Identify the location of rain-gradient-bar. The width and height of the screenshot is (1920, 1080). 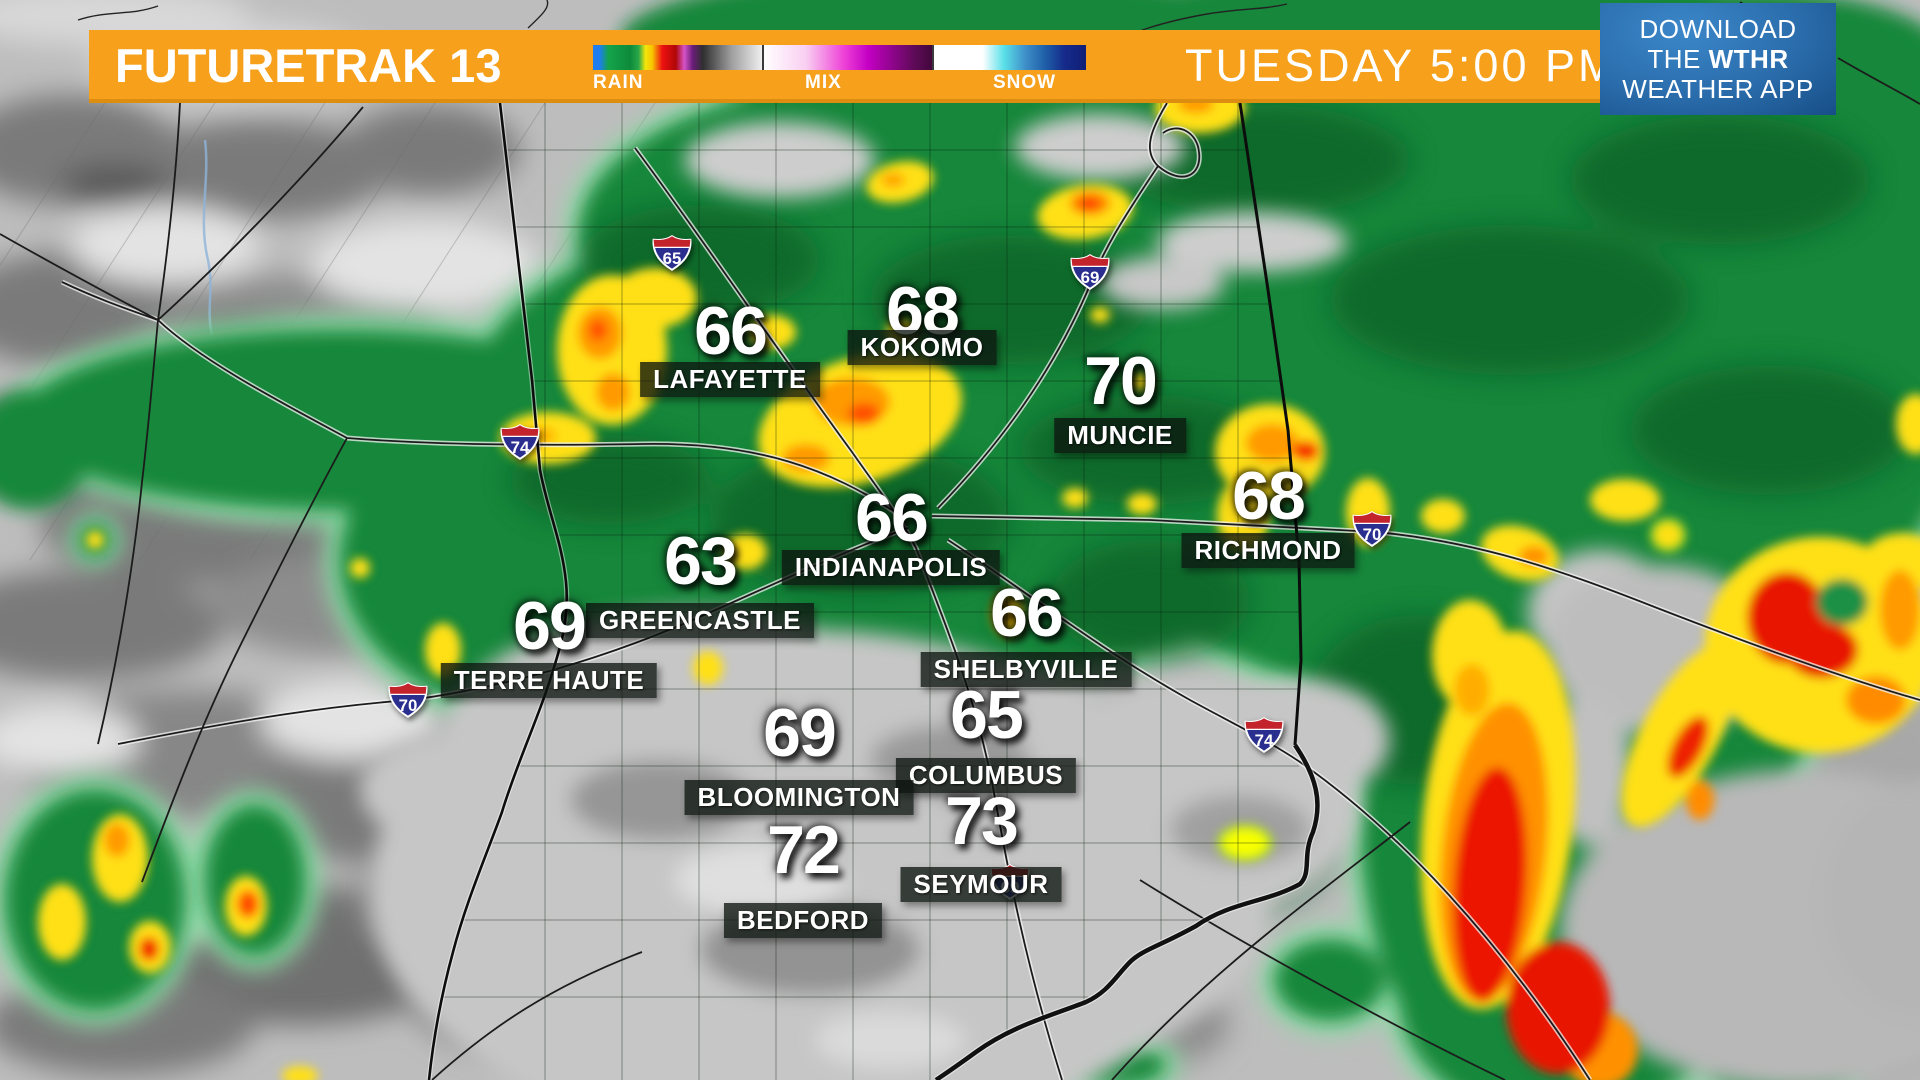
(678, 57).